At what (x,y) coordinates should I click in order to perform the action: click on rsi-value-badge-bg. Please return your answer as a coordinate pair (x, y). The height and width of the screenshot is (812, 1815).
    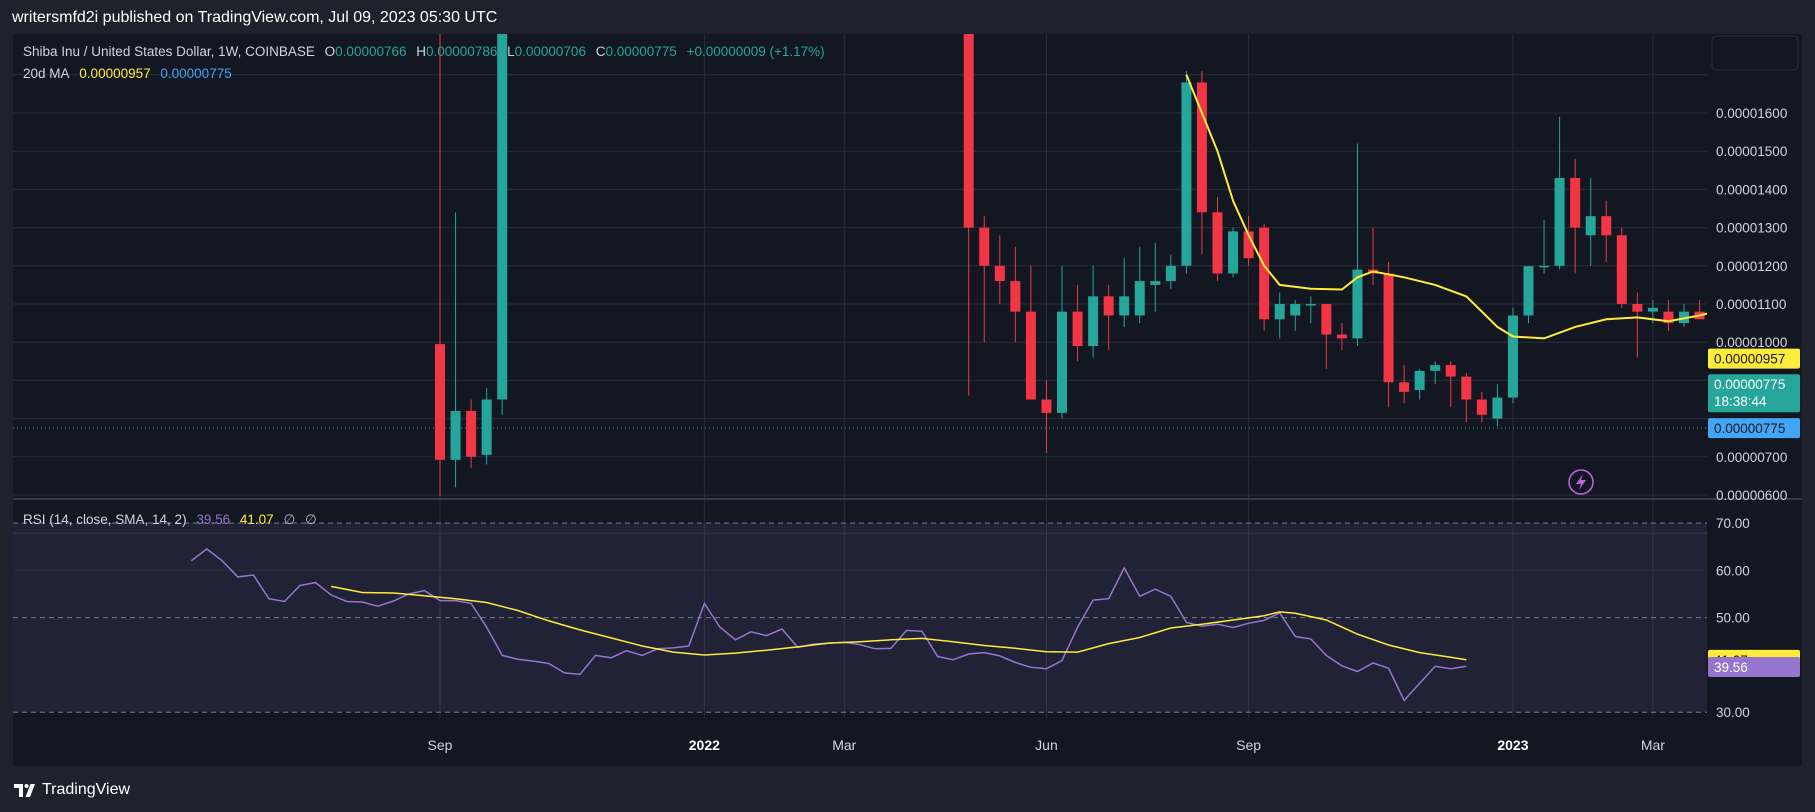
    Looking at the image, I should click on (1754, 666).